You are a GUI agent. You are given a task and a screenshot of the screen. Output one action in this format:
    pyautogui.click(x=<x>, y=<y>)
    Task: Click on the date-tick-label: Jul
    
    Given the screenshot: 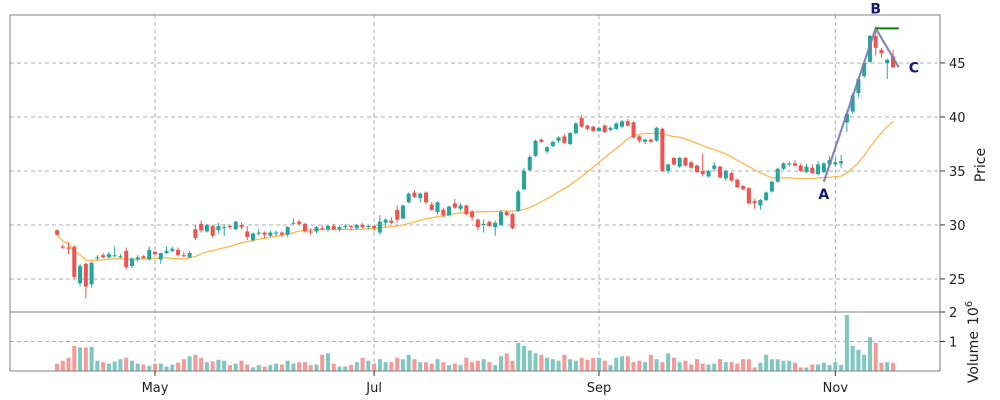 What is the action you would take?
    pyautogui.click(x=373, y=388)
    